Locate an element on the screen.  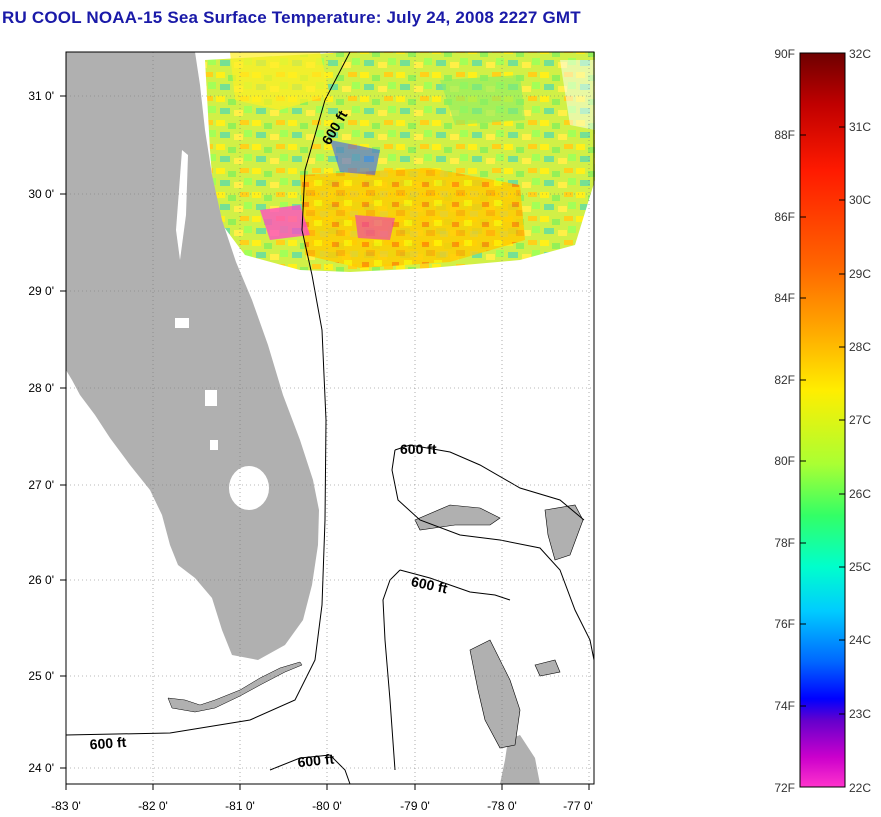
colorbar-c-label: 32C is located at coordinates (860, 54).